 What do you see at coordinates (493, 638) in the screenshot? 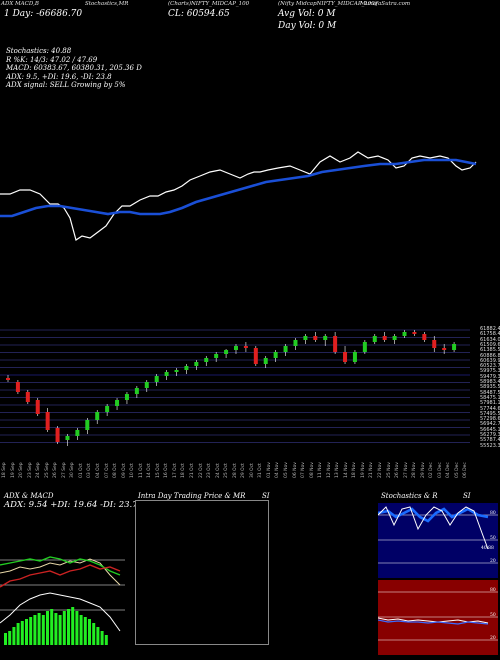
I see `mr-level-20: 20` at bounding box center [493, 638].